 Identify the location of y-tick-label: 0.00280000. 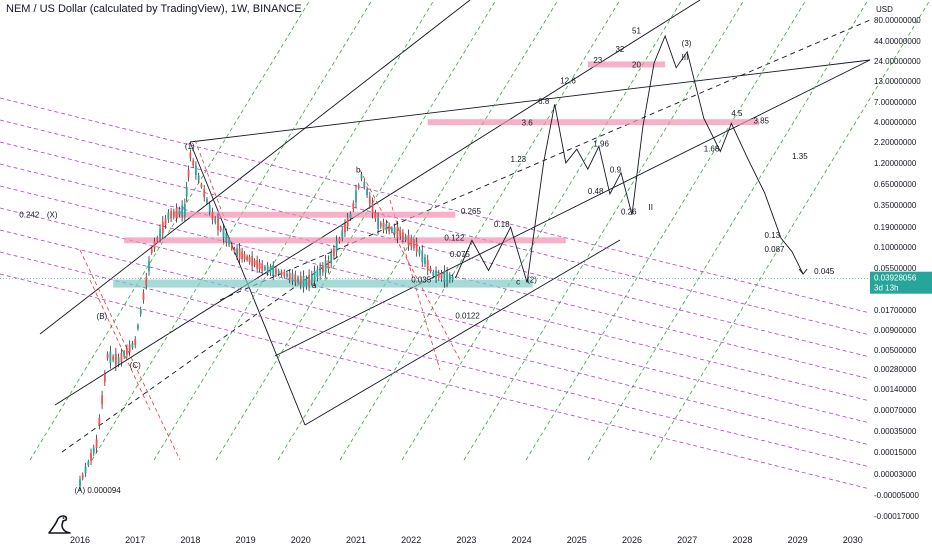
(895, 369).